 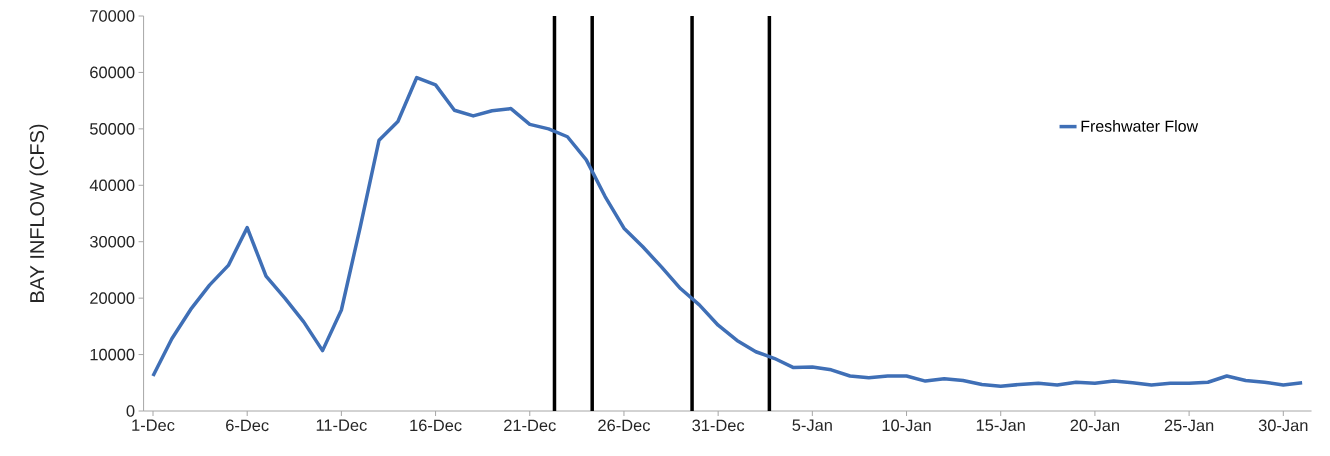 What do you see at coordinates (718, 425) in the screenshot?
I see `x-tick-label: 31-Dec` at bounding box center [718, 425].